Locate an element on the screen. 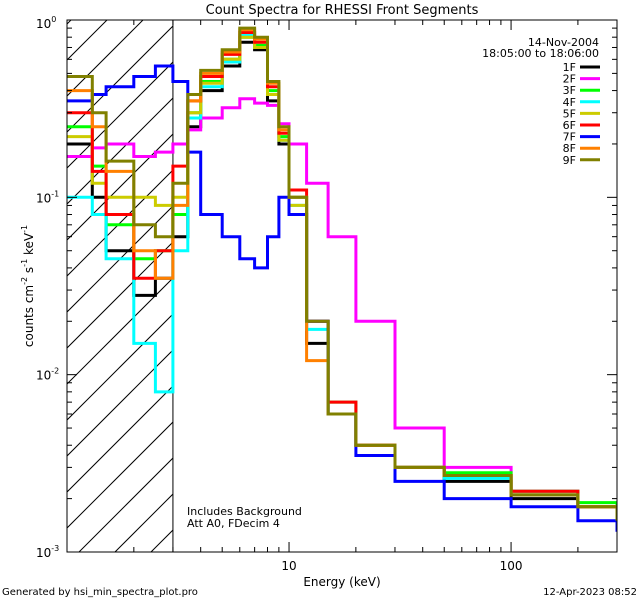 The height and width of the screenshot is (600, 640). legend-label-5F: 5F is located at coordinates (569, 113).